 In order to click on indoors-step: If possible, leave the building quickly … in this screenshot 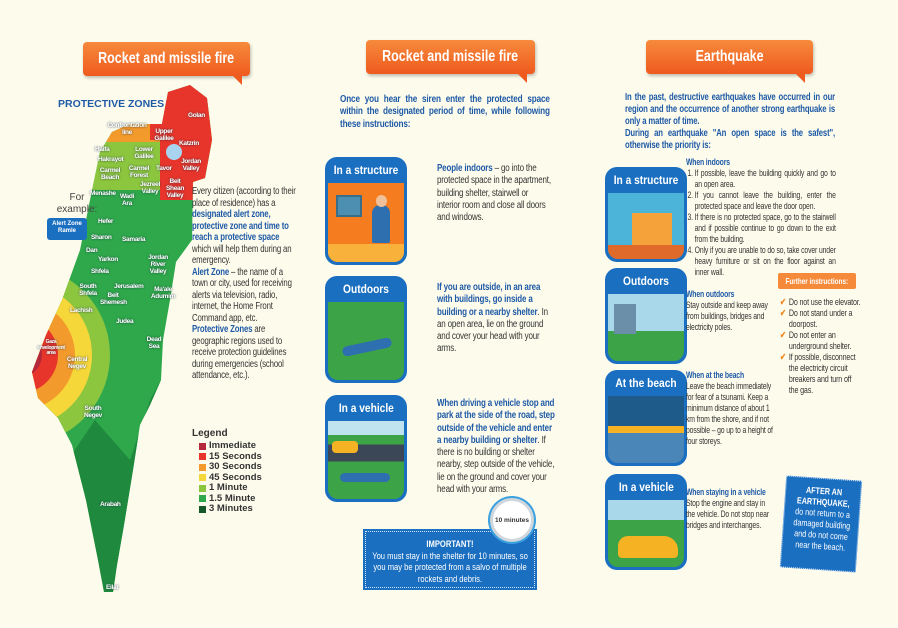, I will do `click(765, 179)`.